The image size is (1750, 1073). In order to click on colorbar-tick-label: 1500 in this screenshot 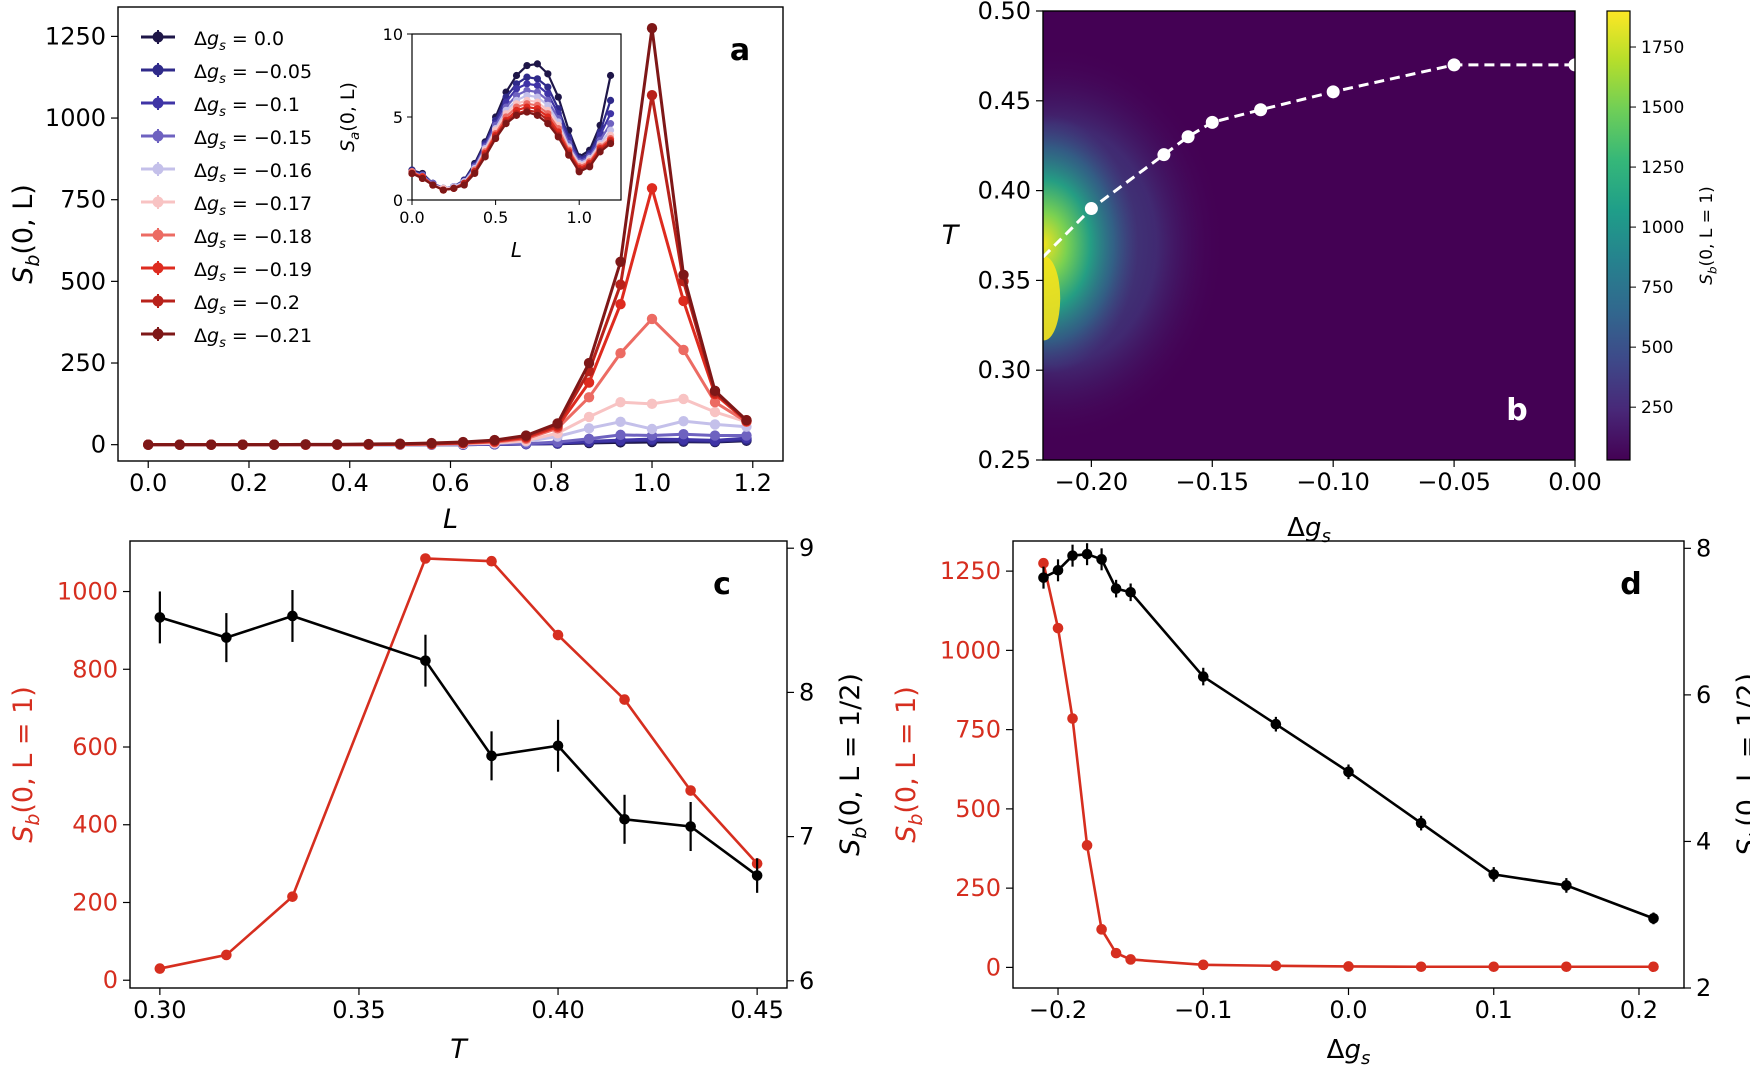, I will do `click(1662, 108)`.